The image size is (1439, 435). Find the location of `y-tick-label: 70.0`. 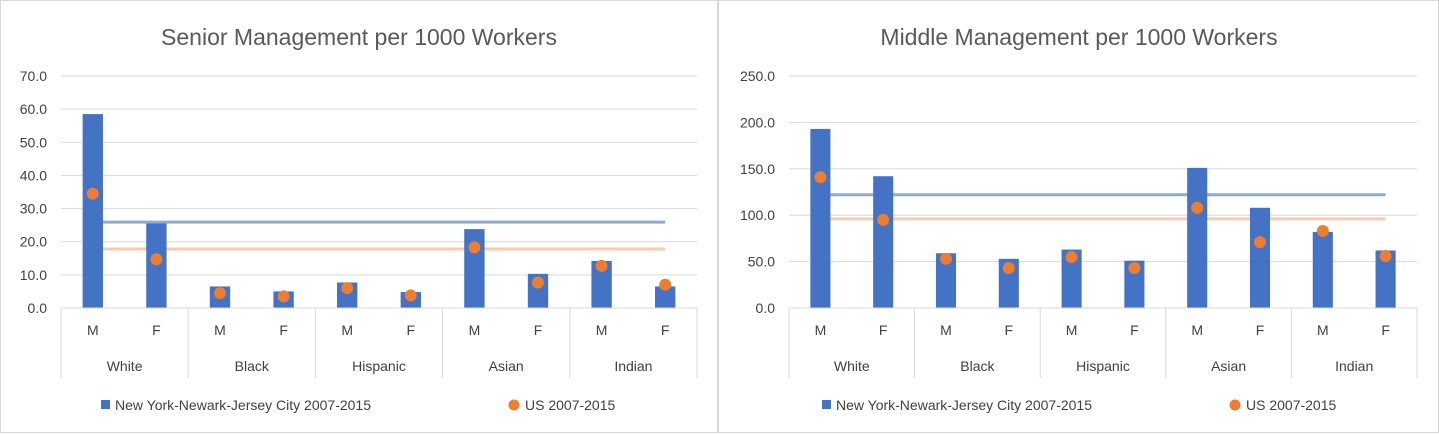

y-tick-label: 70.0 is located at coordinates (33, 76).